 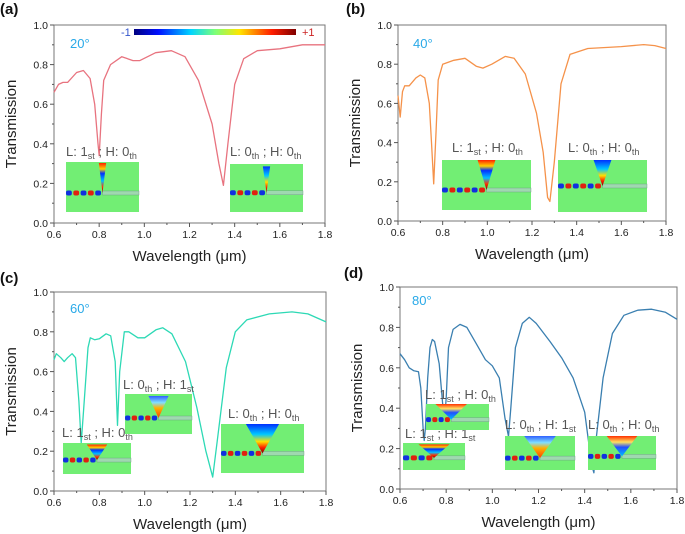 I want to click on panel-label: (d), so click(x=353, y=273).